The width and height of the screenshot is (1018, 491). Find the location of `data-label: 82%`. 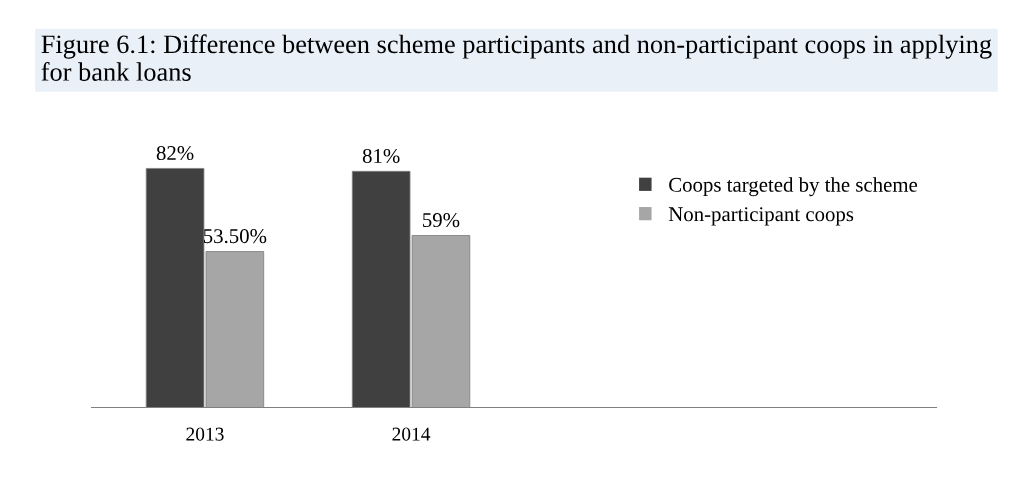

data-label: 82% is located at coordinates (175, 153).